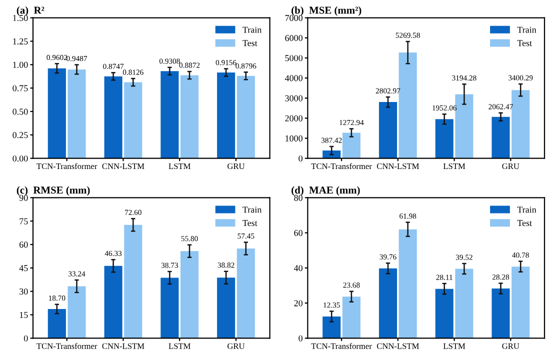  What do you see at coordinates (293, 38) in the screenshot?
I see `y-tick-label: 6000` at bounding box center [293, 38].